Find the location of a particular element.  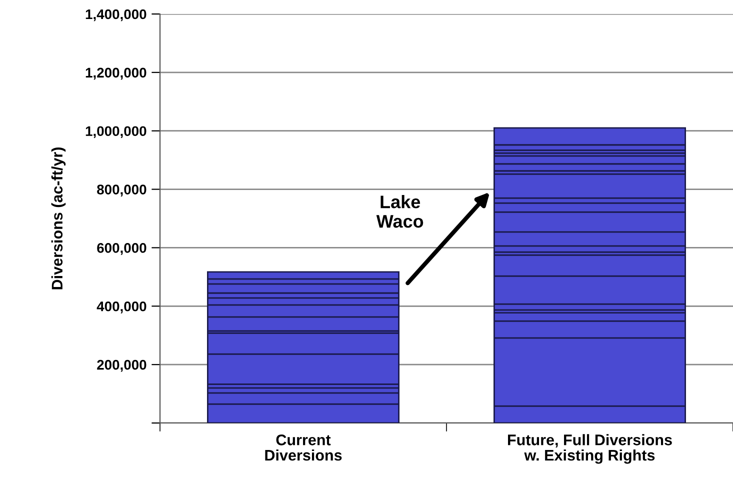

y-axis-title: Diversions (ac-ft/yr) is located at coordinates (58, 219).